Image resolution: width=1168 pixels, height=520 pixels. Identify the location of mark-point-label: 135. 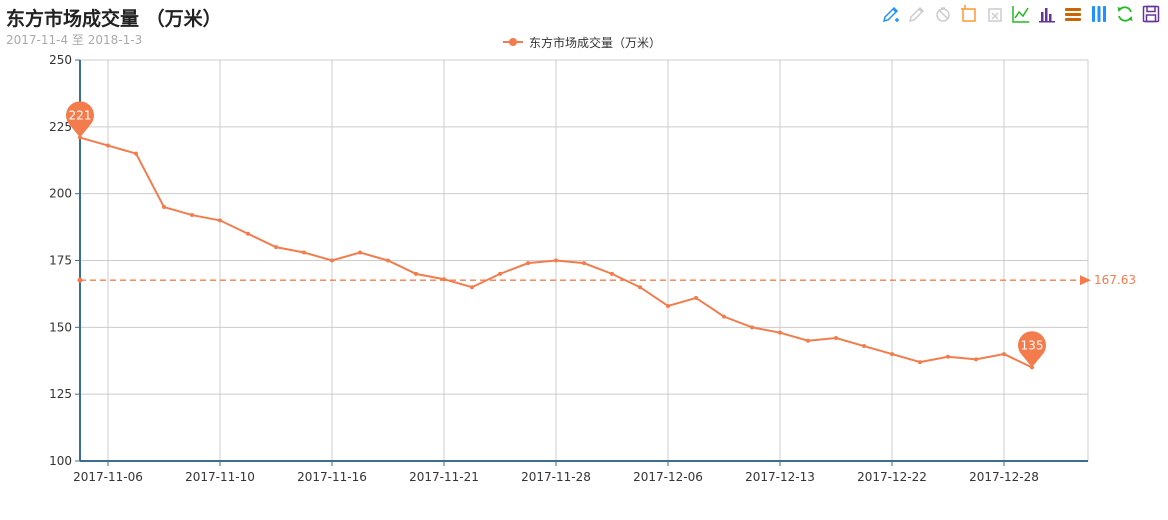
(1032, 345).